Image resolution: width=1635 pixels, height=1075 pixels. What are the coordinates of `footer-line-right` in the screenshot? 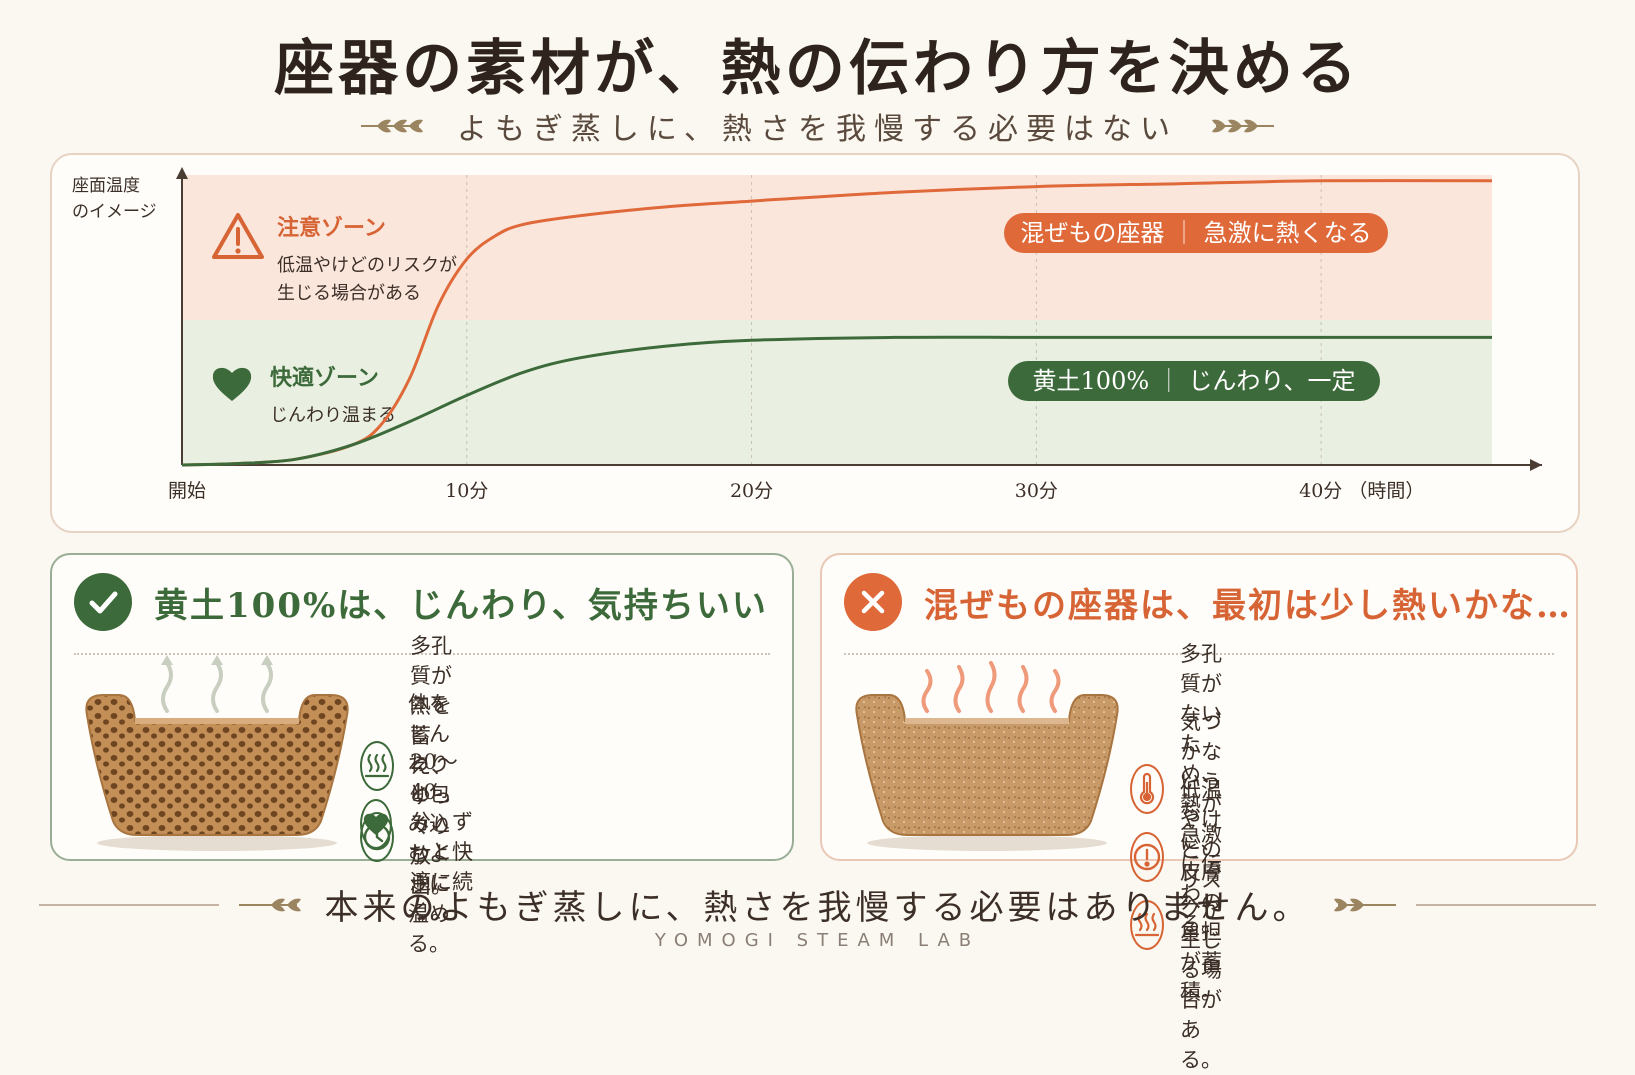 It's located at (1506, 904).